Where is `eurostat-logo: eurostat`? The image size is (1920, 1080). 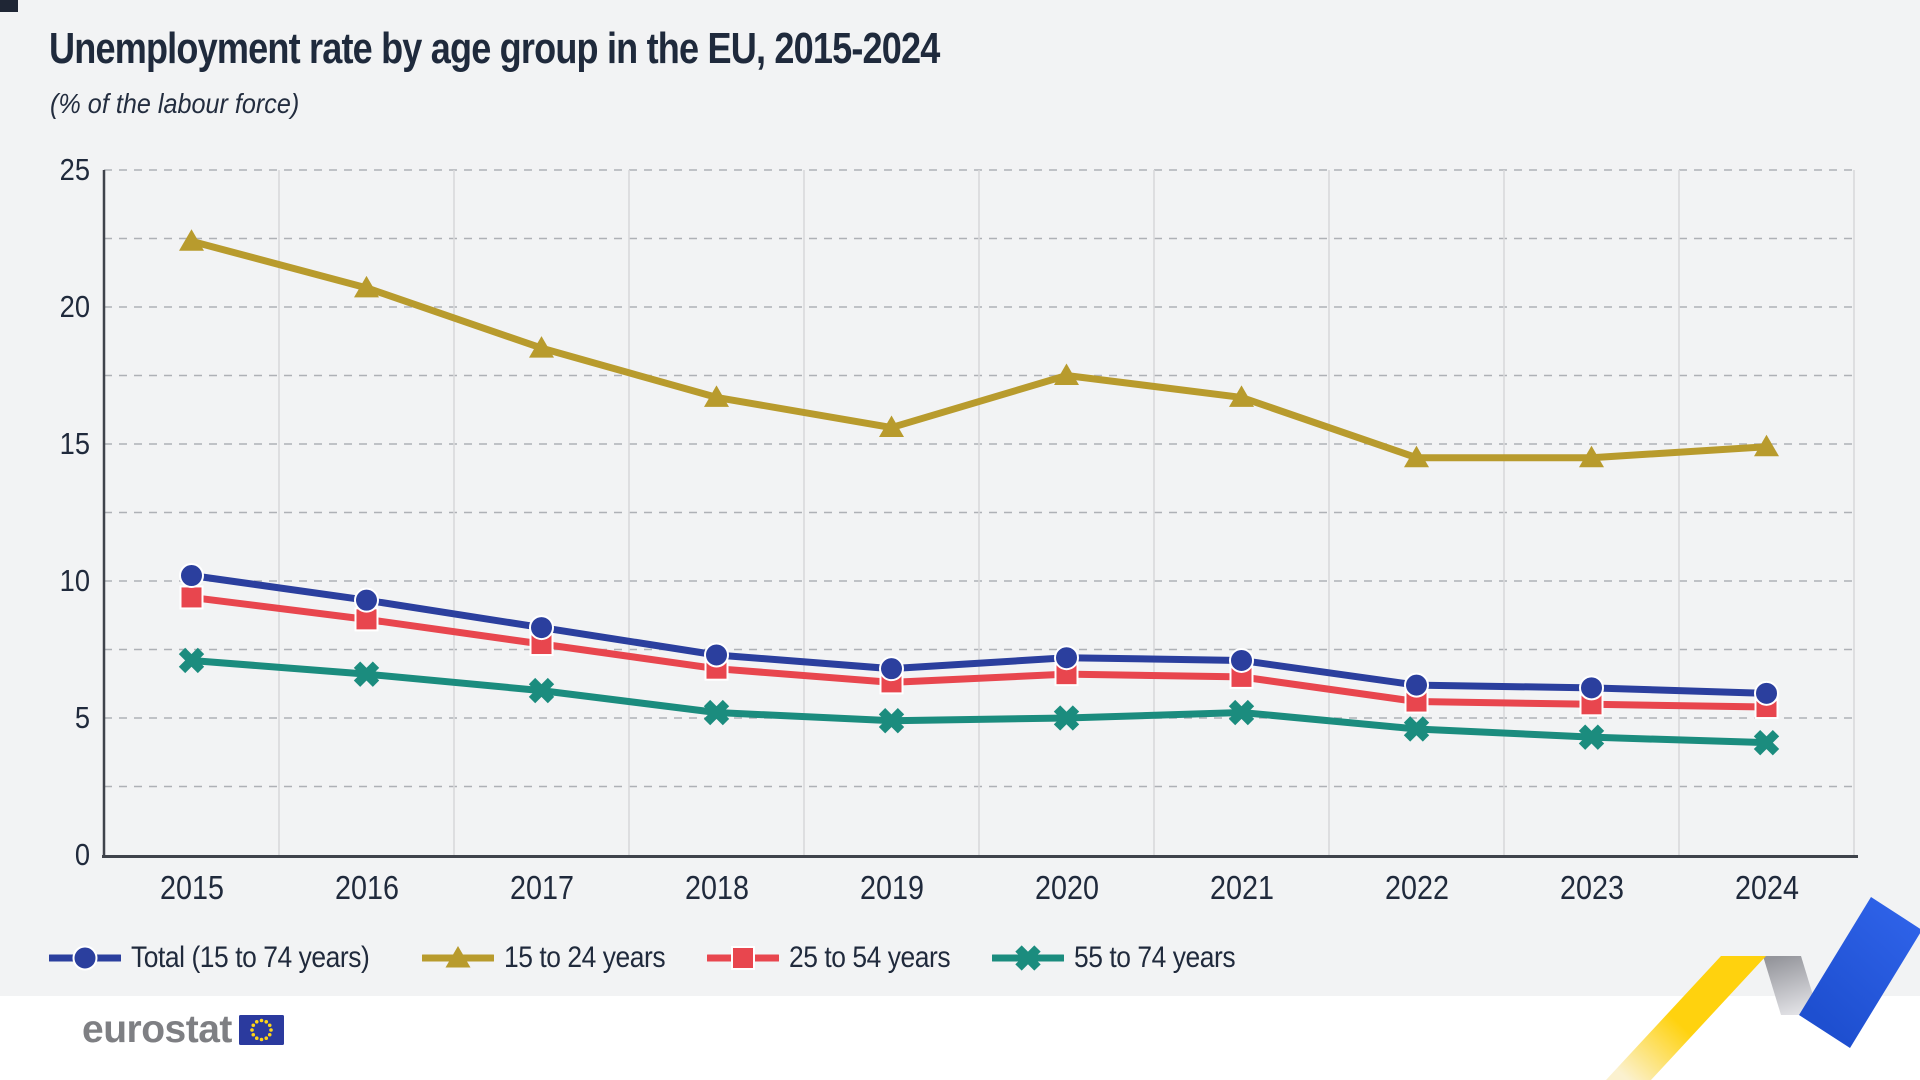 eurostat-logo: eurostat is located at coordinates (183, 1029).